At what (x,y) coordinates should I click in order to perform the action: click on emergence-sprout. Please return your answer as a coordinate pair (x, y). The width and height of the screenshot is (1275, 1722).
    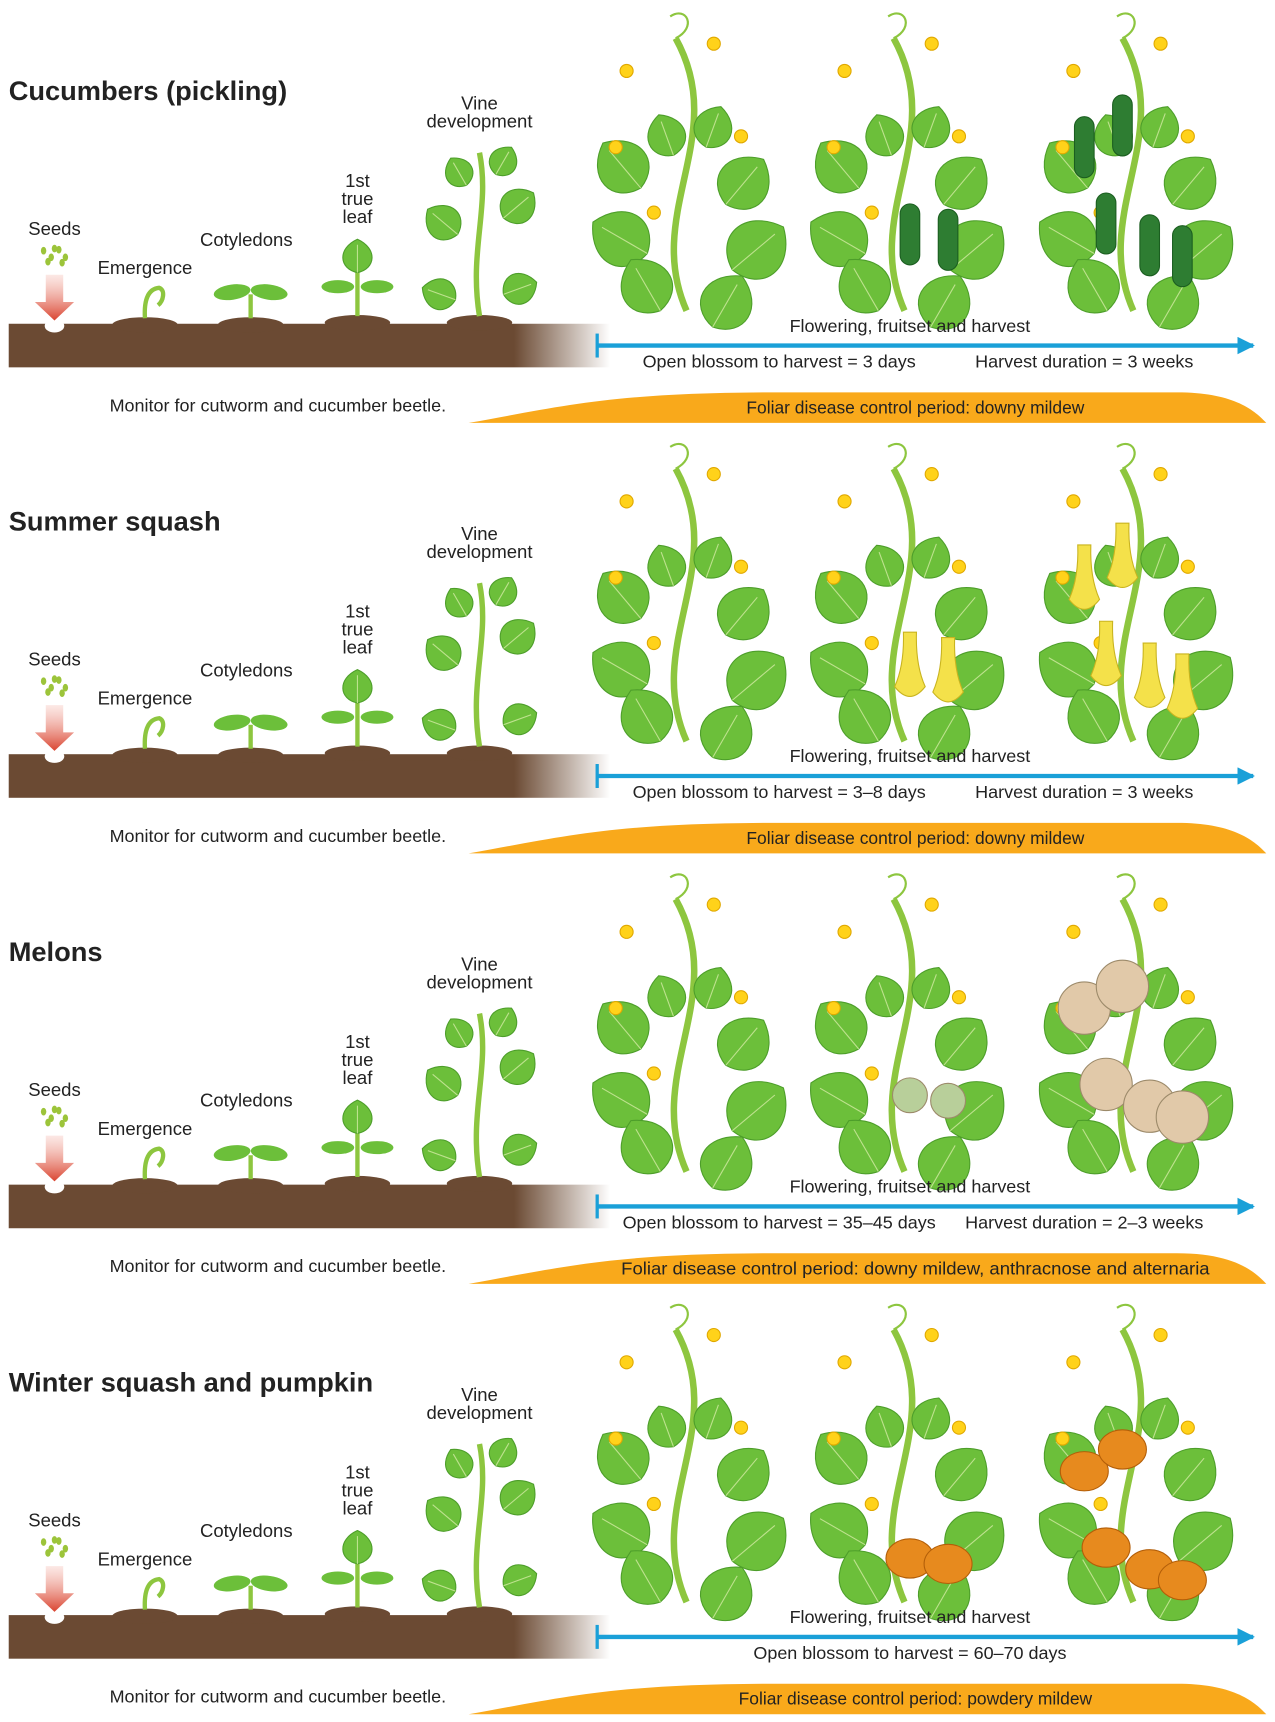
    Looking at the image, I should click on (154, 1163).